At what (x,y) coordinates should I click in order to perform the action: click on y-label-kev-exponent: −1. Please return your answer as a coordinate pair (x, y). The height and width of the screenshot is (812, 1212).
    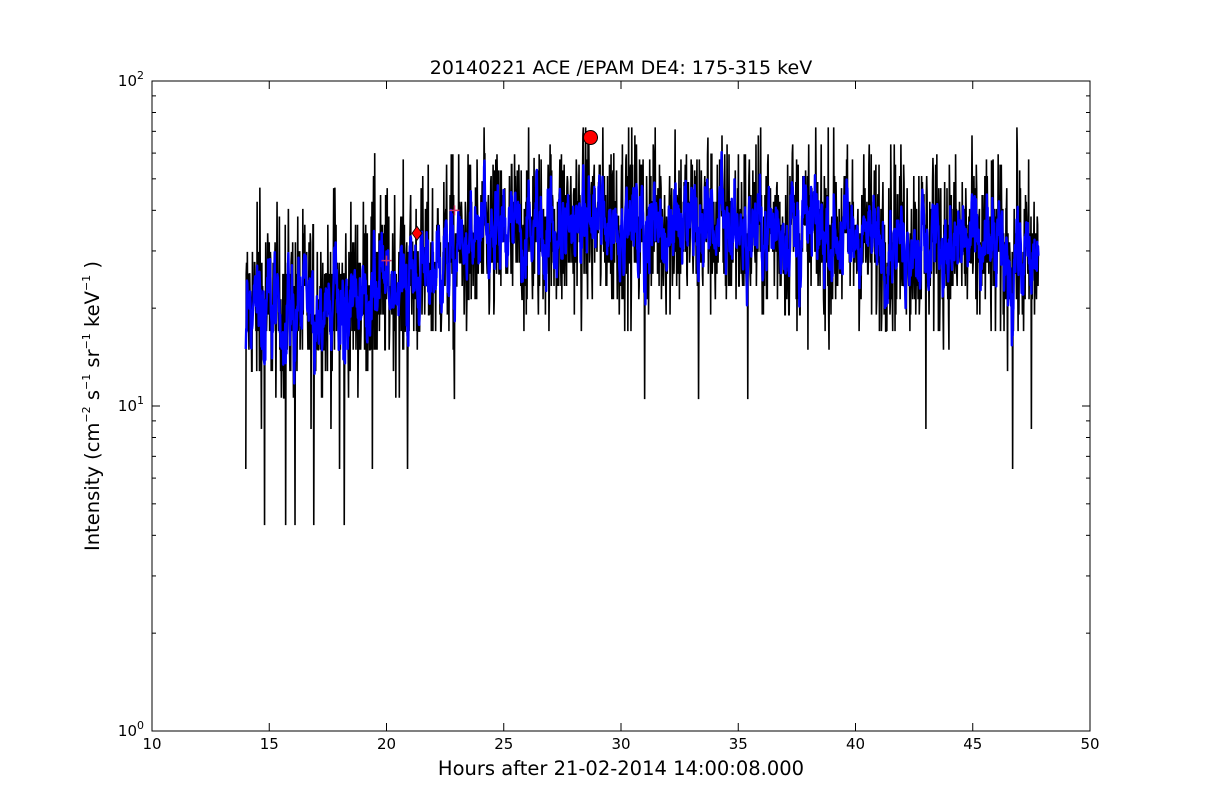
    Looking at the image, I should click on (86, 283).